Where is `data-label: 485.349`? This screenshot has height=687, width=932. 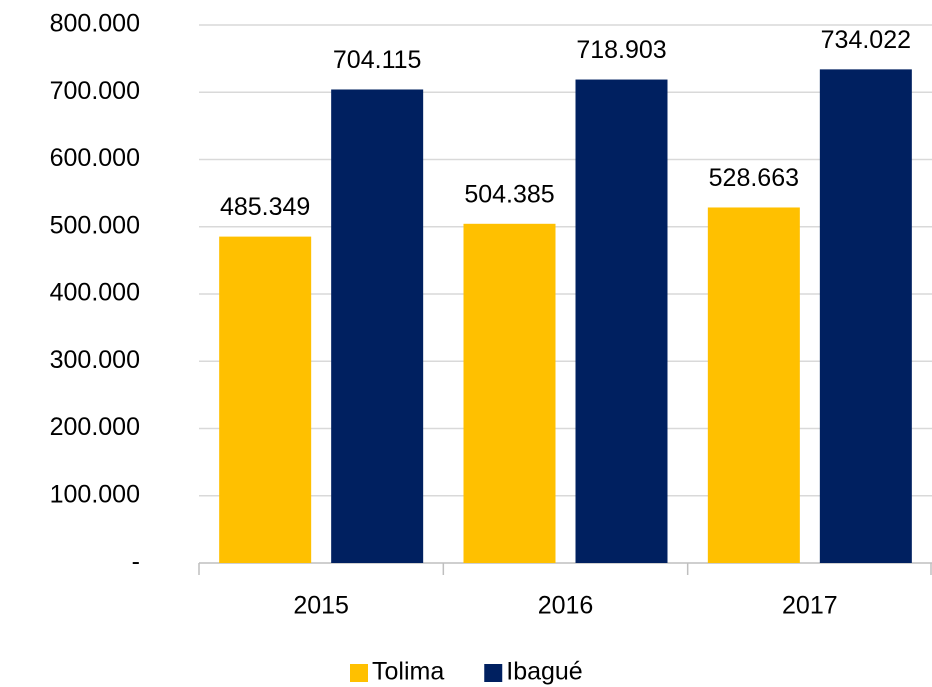
data-label: 485.349 is located at coordinates (265, 207).